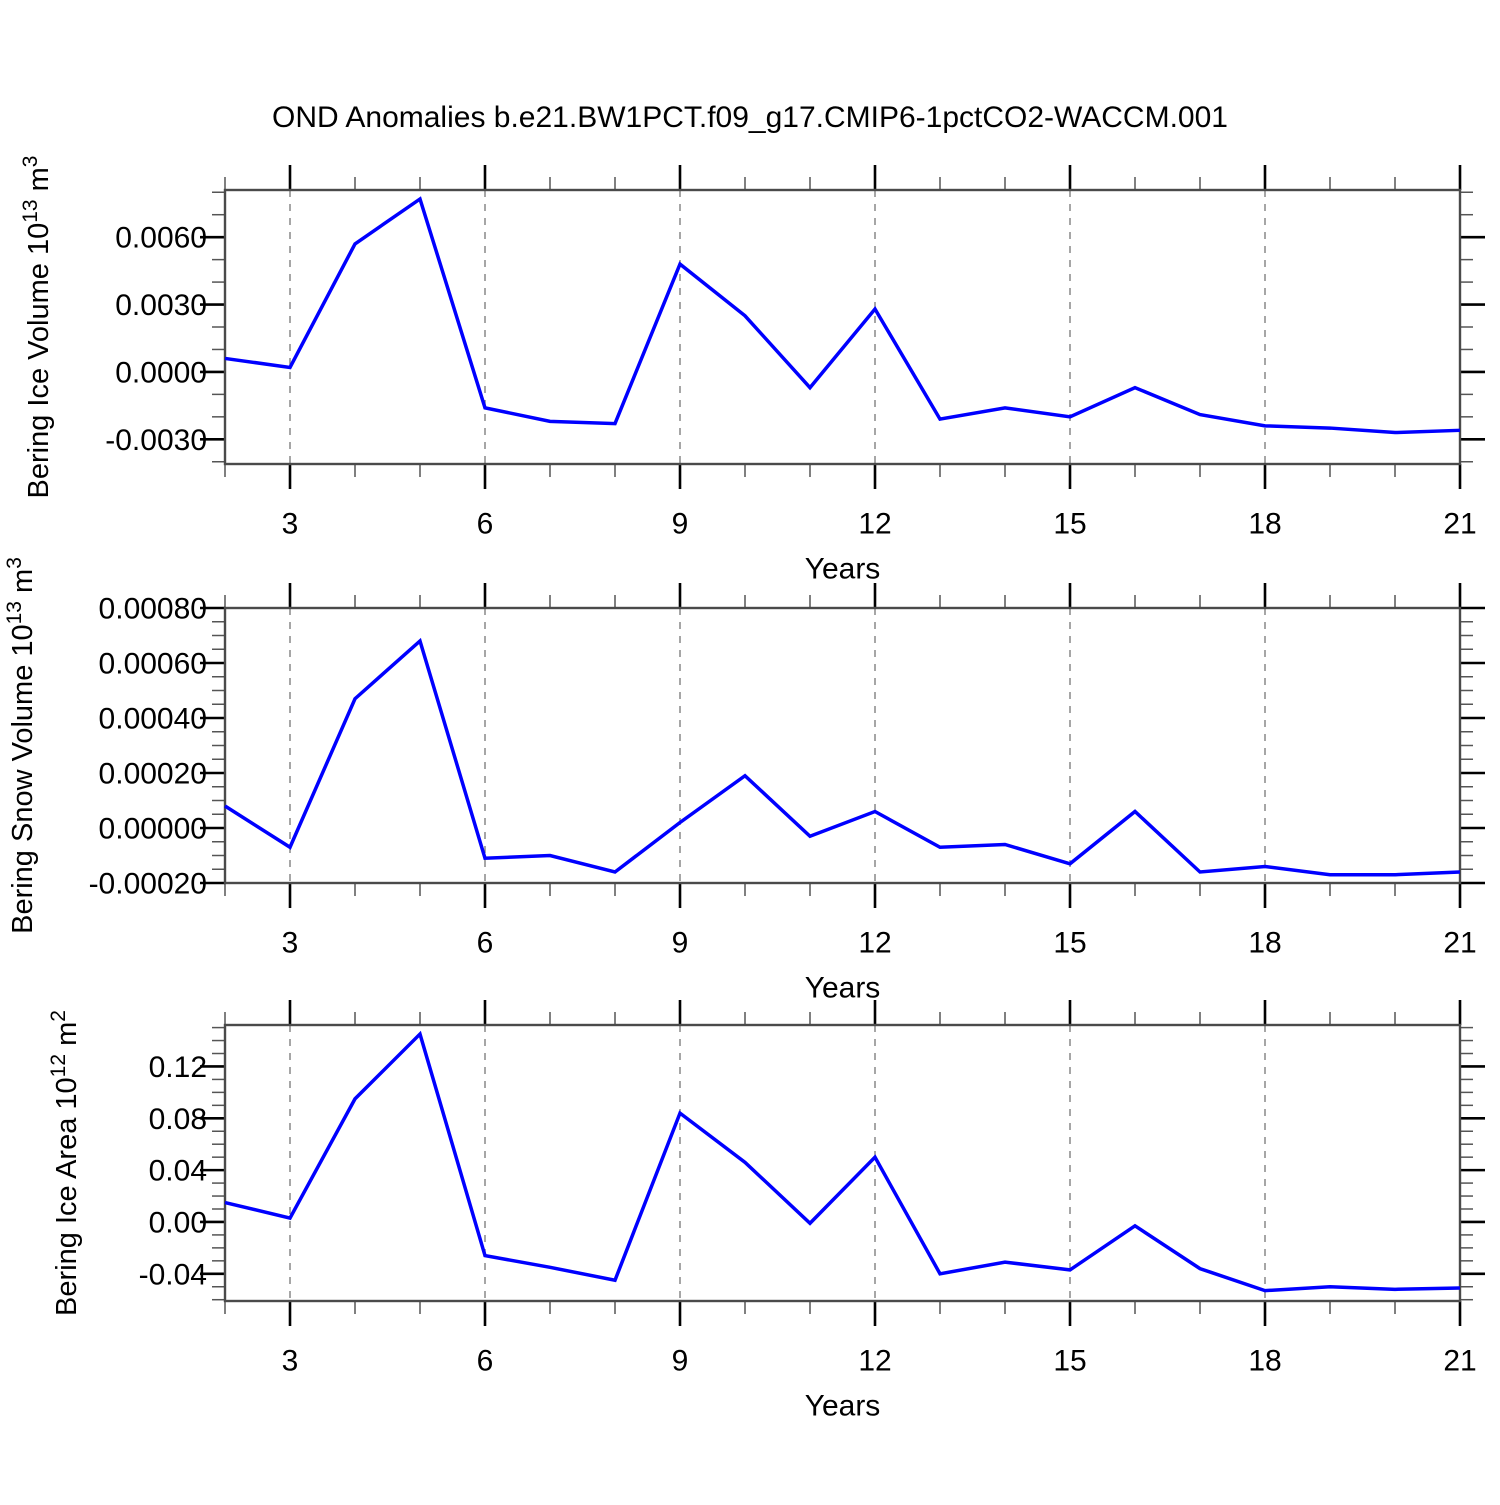 The image size is (1500, 1505). I want to click on panel-2-x-tick-label: 18, so click(1264, 943).